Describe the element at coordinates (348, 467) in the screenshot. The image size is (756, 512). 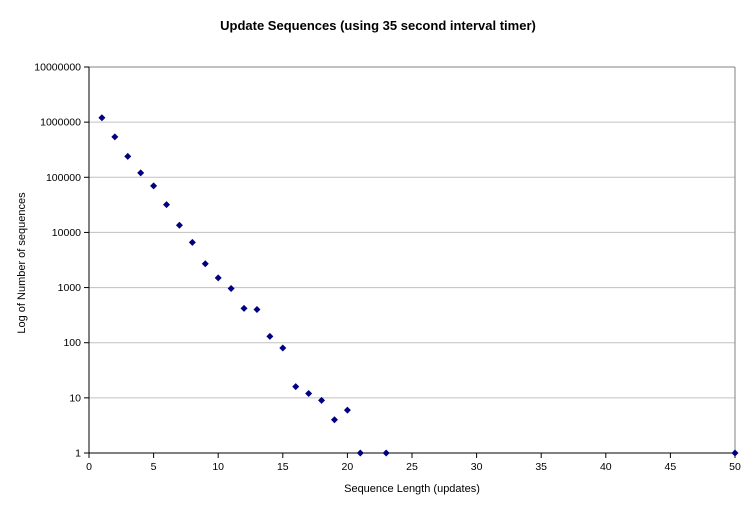
I see `x-tick-label: 20` at that location.